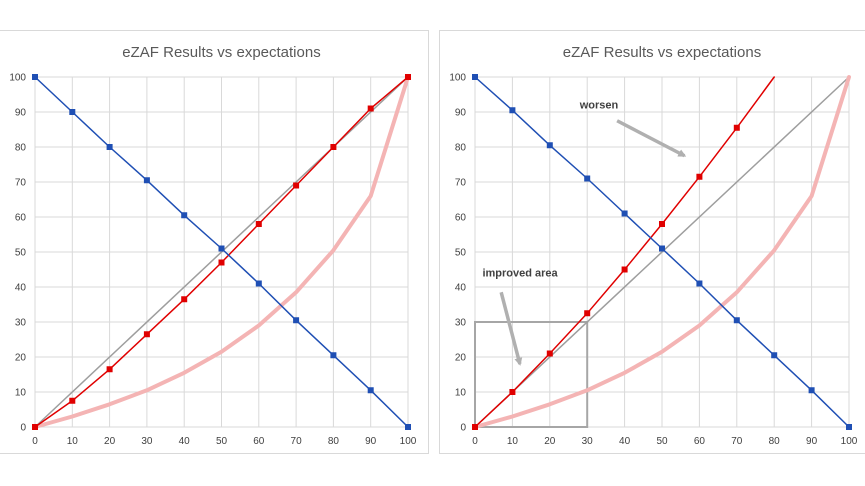 The height and width of the screenshot is (486, 865). Describe the element at coordinates (520, 274) in the screenshot. I see `annotation-label: improved area` at that location.